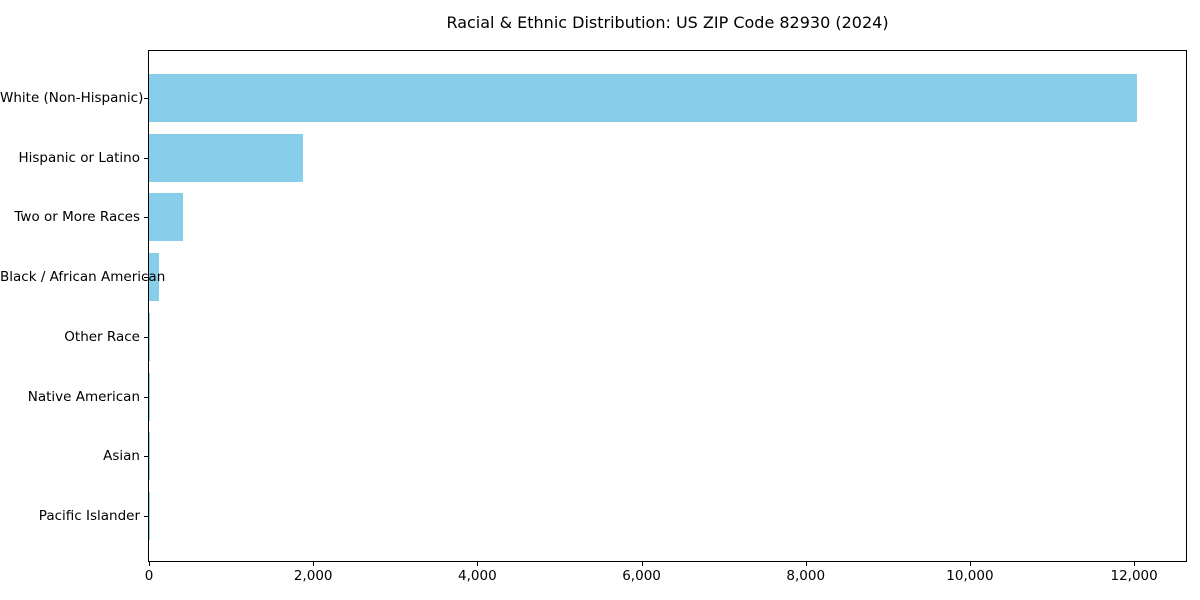 This screenshot has height=600, width=1200. What do you see at coordinates (641, 576) in the screenshot?
I see `x-tick-label-6-000: 6,000` at bounding box center [641, 576].